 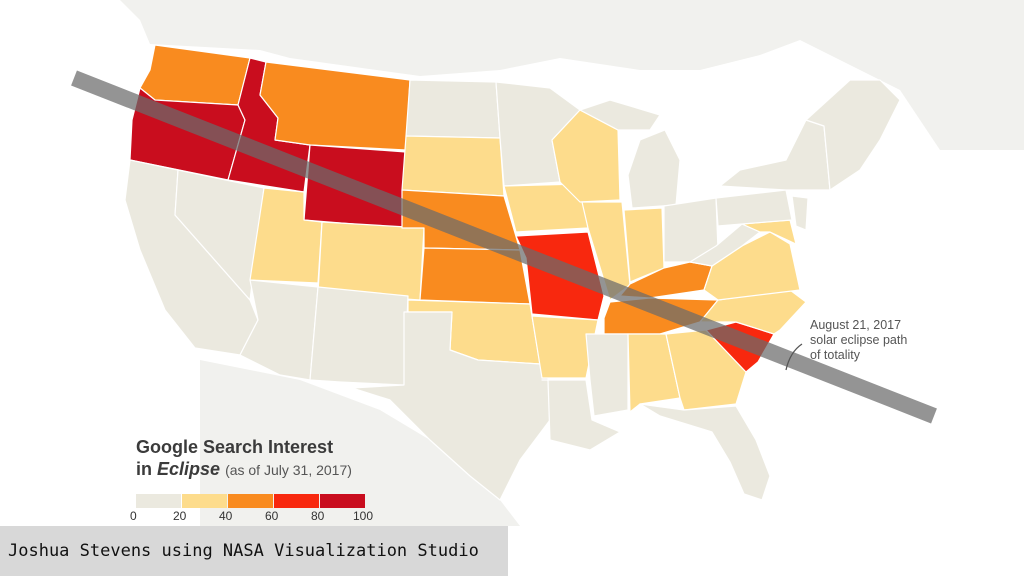 What do you see at coordinates (255, 517) in the screenshot?
I see `legend-ticks: 0 20 40 60 80 100` at bounding box center [255, 517].